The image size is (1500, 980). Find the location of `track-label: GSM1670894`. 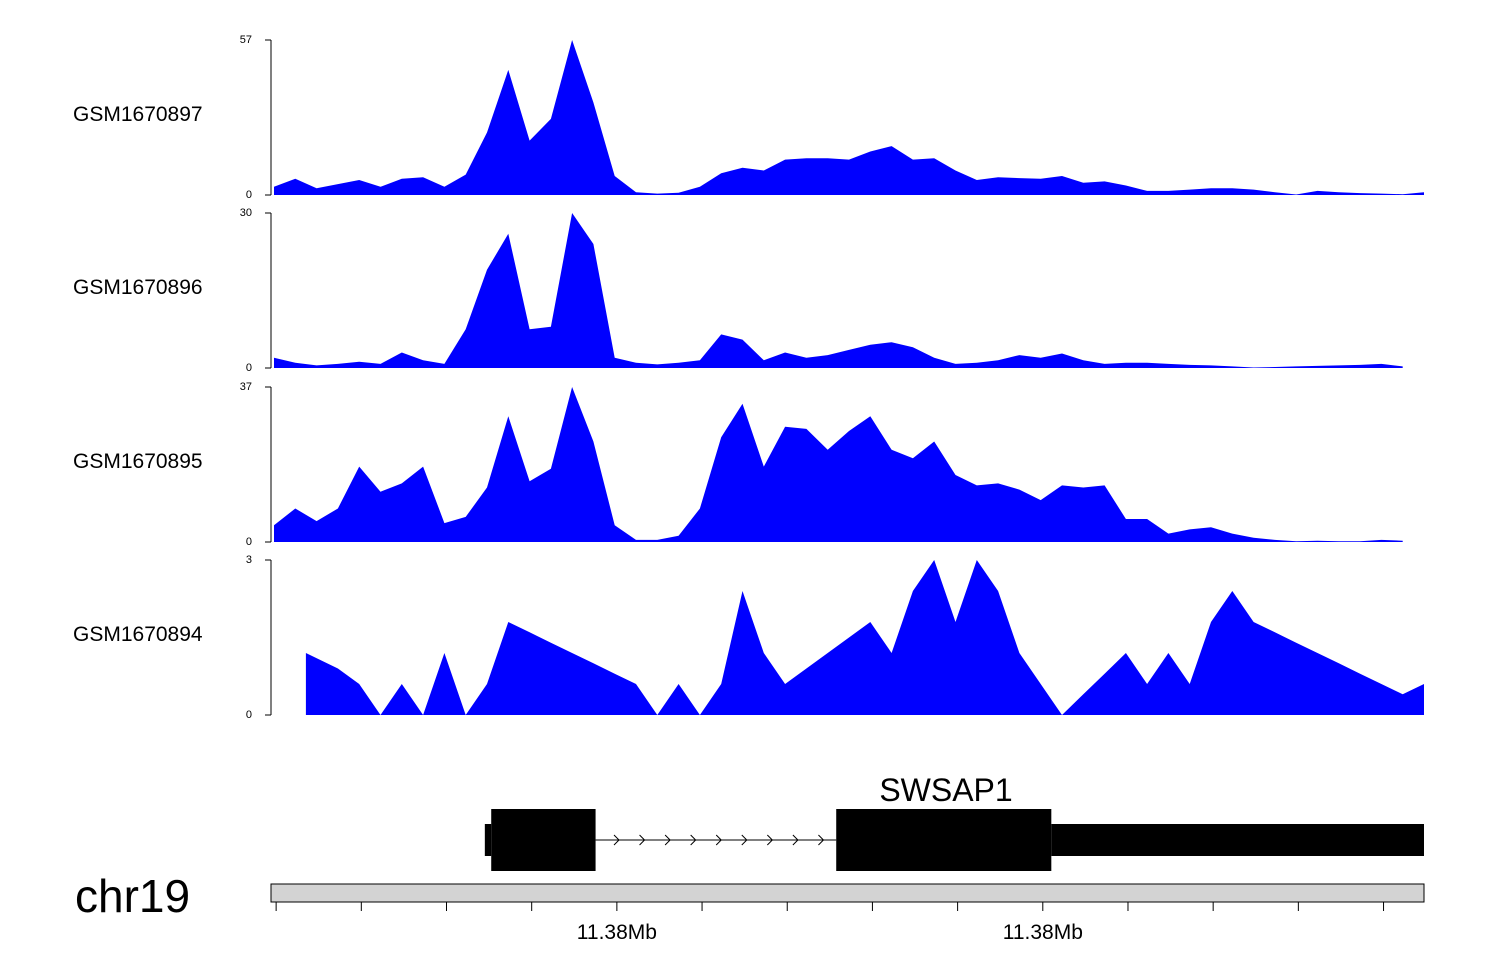

track-label: GSM1670894 is located at coordinates (138, 634).